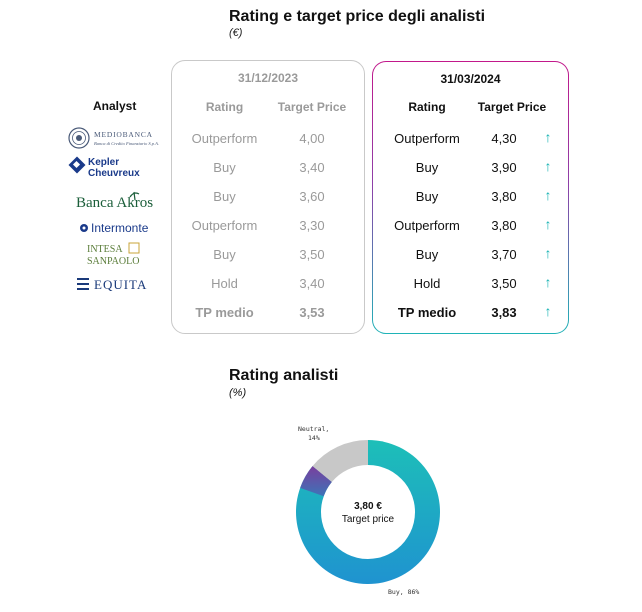  Describe the element at coordinates (113, 261) in the screenshot. I see `intesa-wordmark-line2: SANPAOLO` at that location.